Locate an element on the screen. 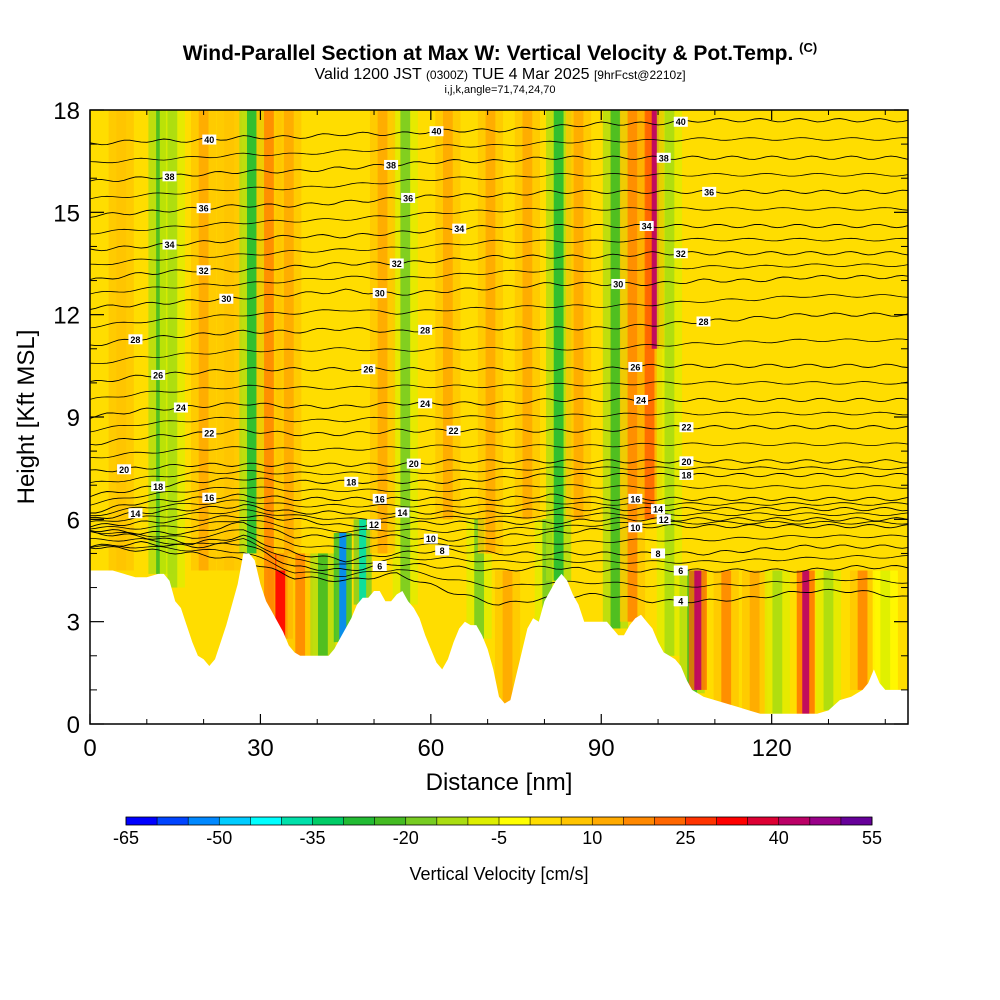 The height and width of the screenshot is (1000, 1000). colorbar-tick-label: -35 is located at coordinates (312, 838).